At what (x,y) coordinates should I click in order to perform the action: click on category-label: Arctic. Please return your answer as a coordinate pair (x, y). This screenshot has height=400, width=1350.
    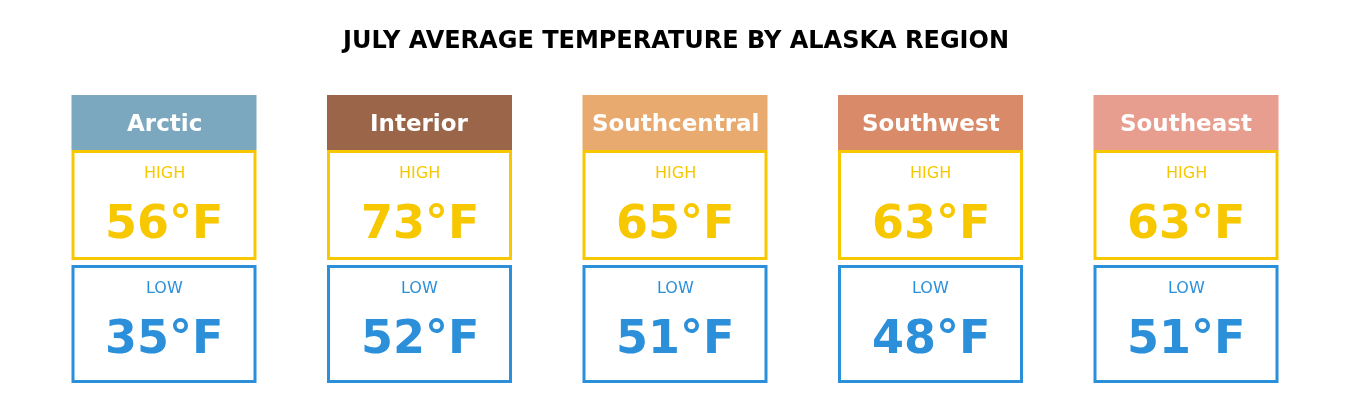
    Looking at the image, I should click on (165, 123).